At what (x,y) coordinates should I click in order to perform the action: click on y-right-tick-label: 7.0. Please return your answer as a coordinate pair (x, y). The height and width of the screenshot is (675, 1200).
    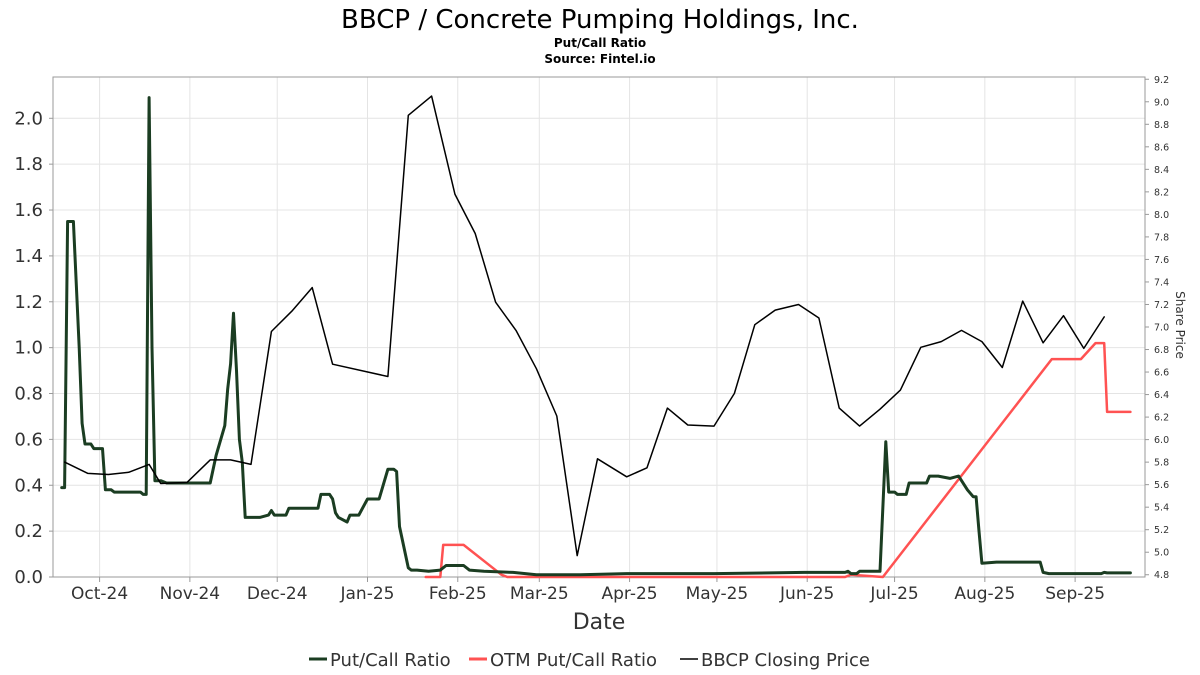
    Looking at the image, I should click on (1161, 328).